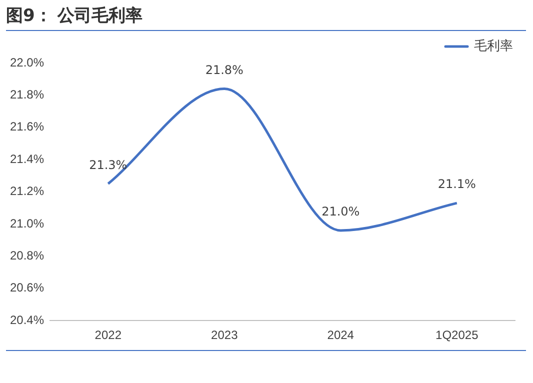  What do you see at coordinates (27, 255) in the screenshot?
I see `y-tick-label: 20.8%` at bounding box center [27, 255].